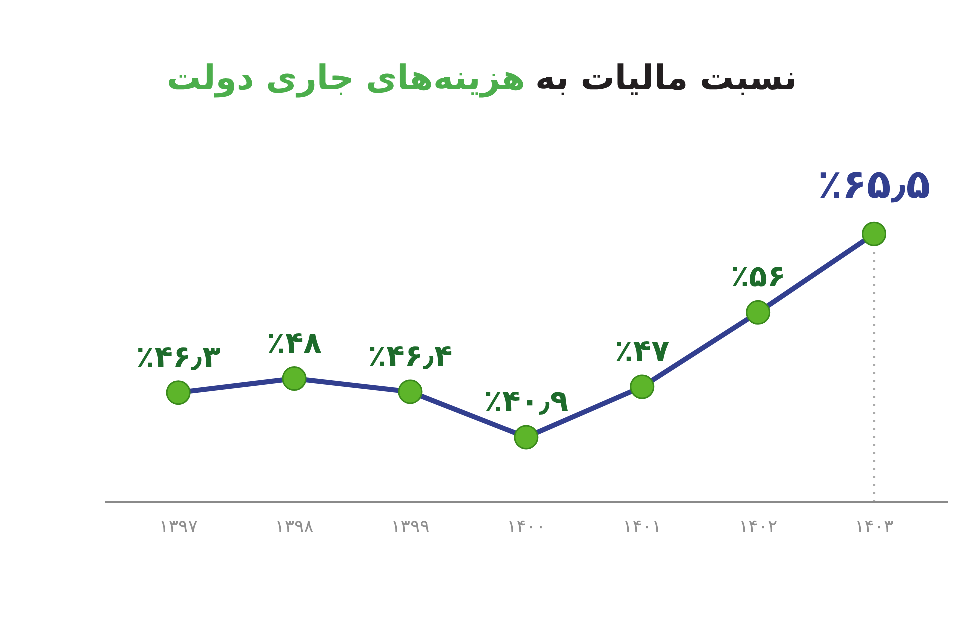  What do you see at coordinates (526, 527) in the screenshot?
I see `x-tick-label: ۱۴۰۰` at bounding box center [526, 527].